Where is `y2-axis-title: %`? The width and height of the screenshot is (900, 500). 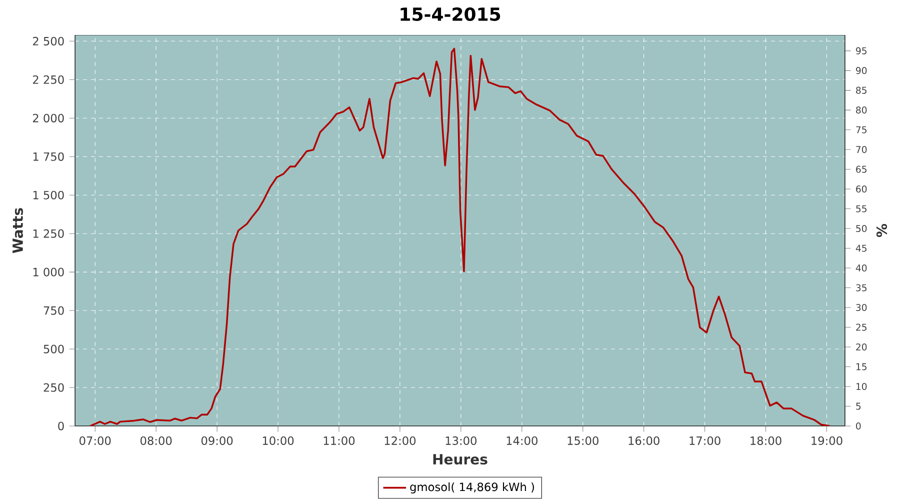
y2-axis-title: % is located at coordinates (882, 231).